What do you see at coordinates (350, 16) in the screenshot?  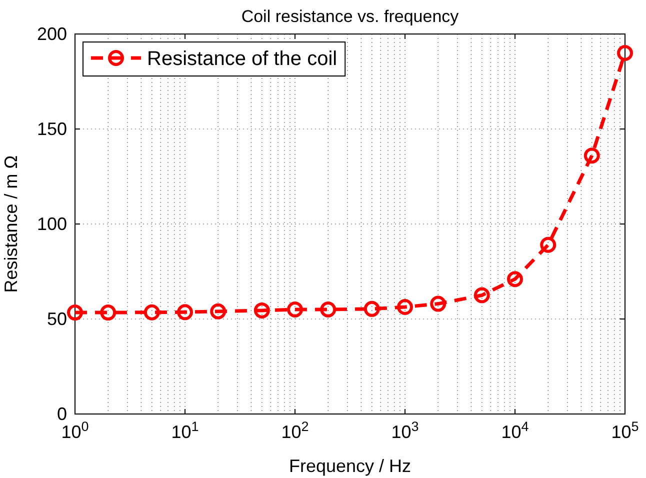 I see `chart-title: Coil resistance vs. frequency` at bounding box center [350, 16].